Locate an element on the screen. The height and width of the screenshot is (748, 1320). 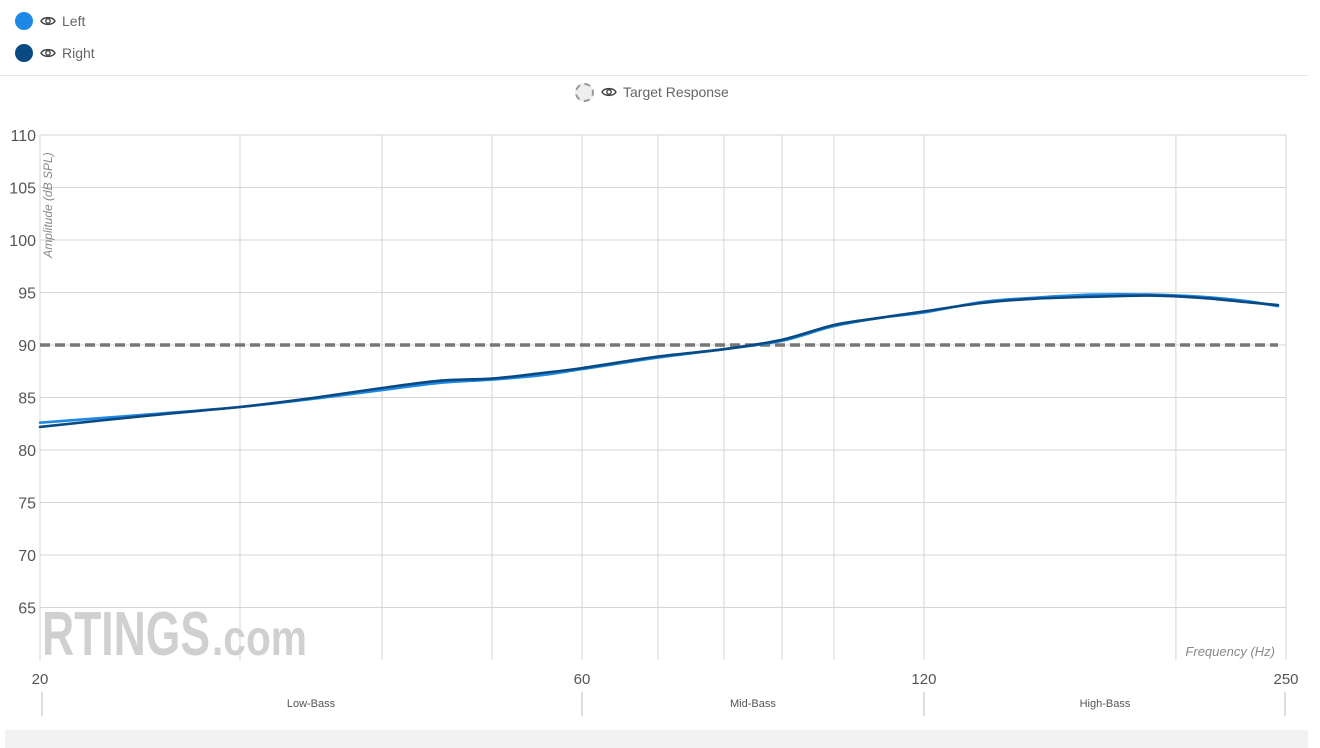
y-tick-label: 95 is located at coordinates (27, 294).